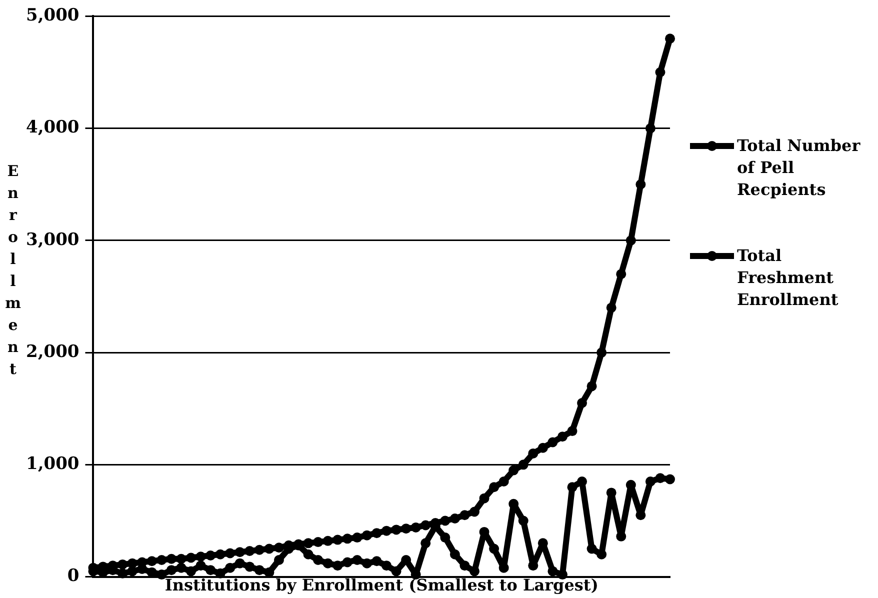 The image size is (878, 598). Describe the element at coordinates (53, 352) in the screenshot. I see `y-tick-label: 2,000` at that location.